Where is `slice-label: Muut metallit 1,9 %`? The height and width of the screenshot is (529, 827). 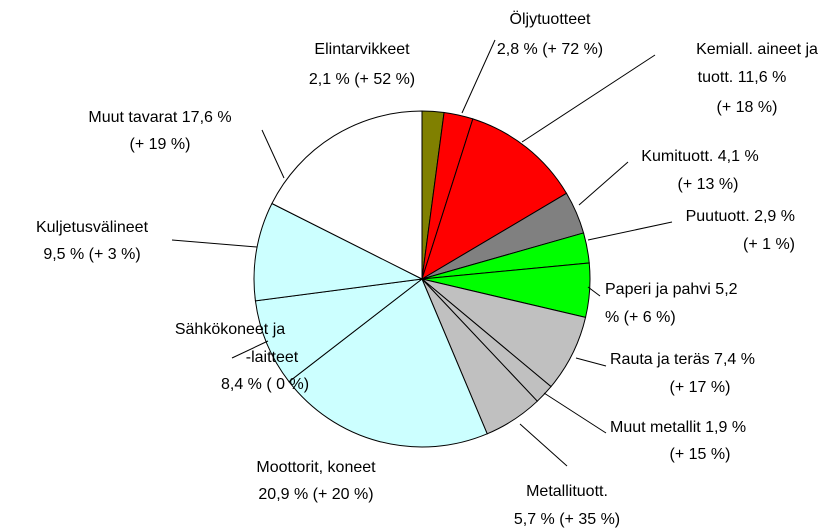
slice-label: Muut metallit 1,9 % is located at coordinates (678, 427).